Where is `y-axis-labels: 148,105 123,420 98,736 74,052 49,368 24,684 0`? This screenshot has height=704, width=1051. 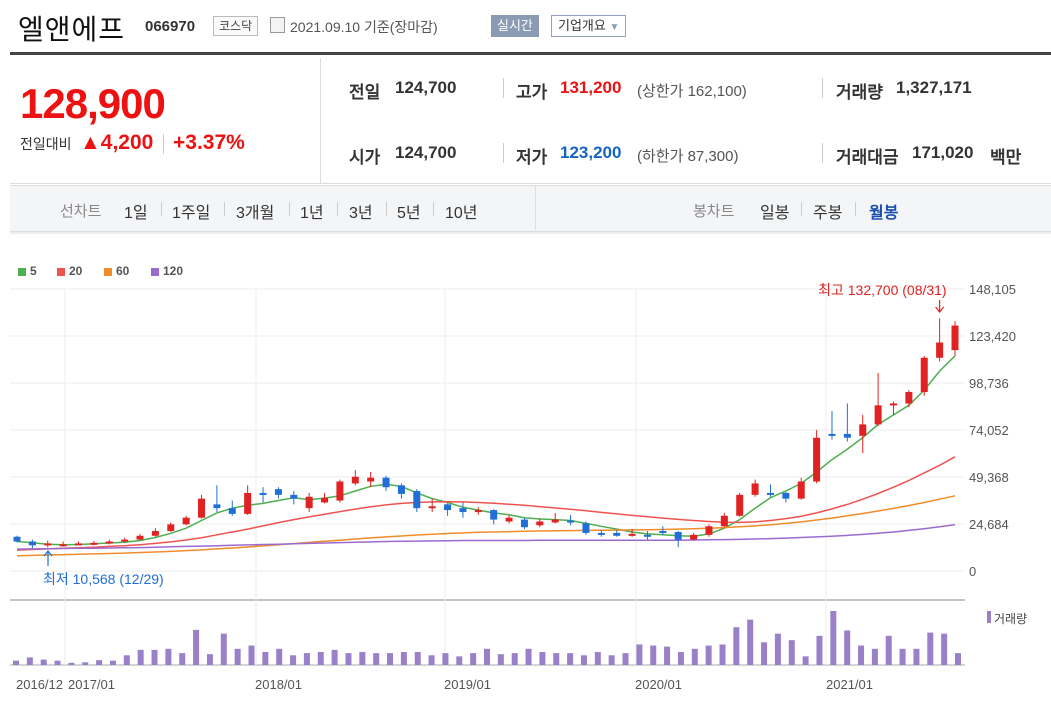 y-axis-labels: 148,105 123,420 98,736 74,052 49,368 24,684 0 is located at coordinates (992, 430).